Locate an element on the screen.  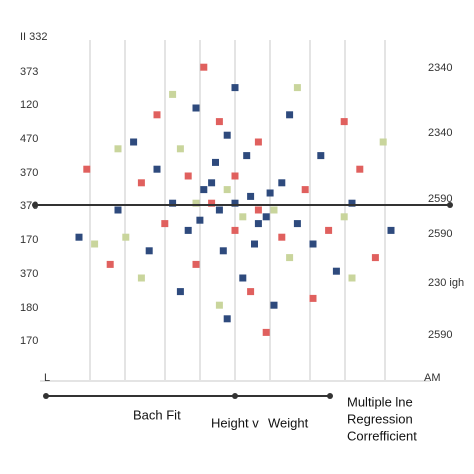
left-label: 470 is located at coordinates (29, 139).